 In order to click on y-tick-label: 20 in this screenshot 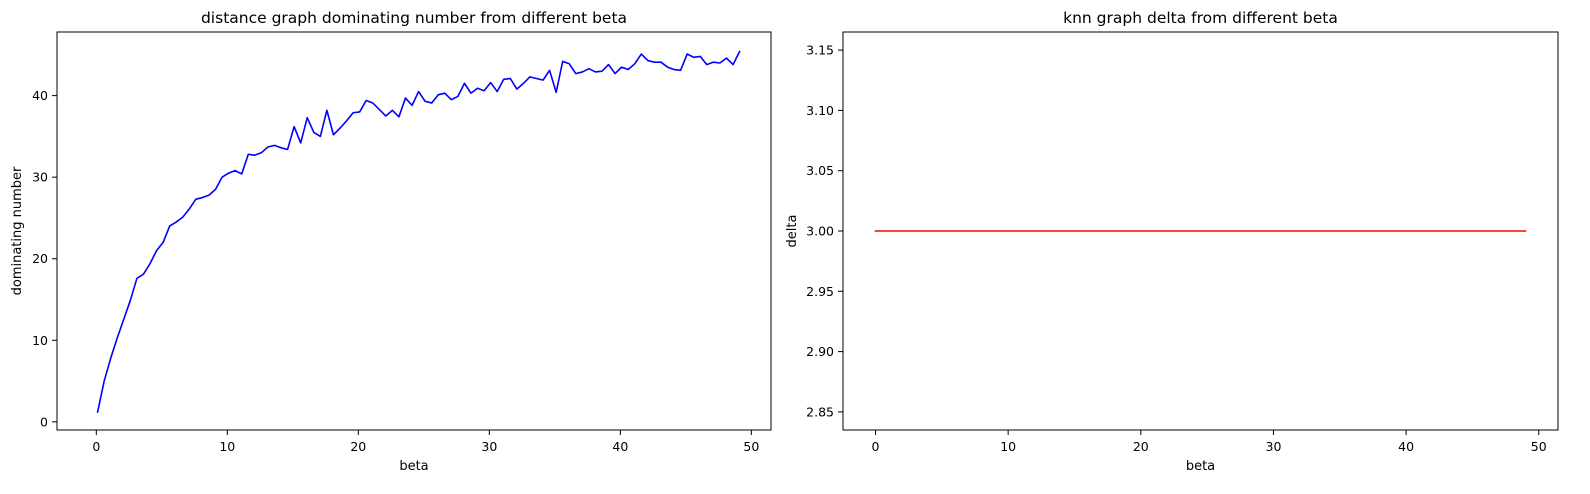, I will do `click(40, 258)`.